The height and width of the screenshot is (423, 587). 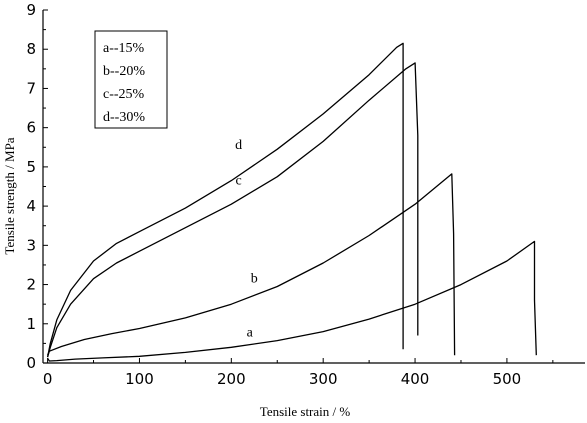 I want to click on legend: a--15% b--20% c--25% d--30%, so click(x=131, y=79).